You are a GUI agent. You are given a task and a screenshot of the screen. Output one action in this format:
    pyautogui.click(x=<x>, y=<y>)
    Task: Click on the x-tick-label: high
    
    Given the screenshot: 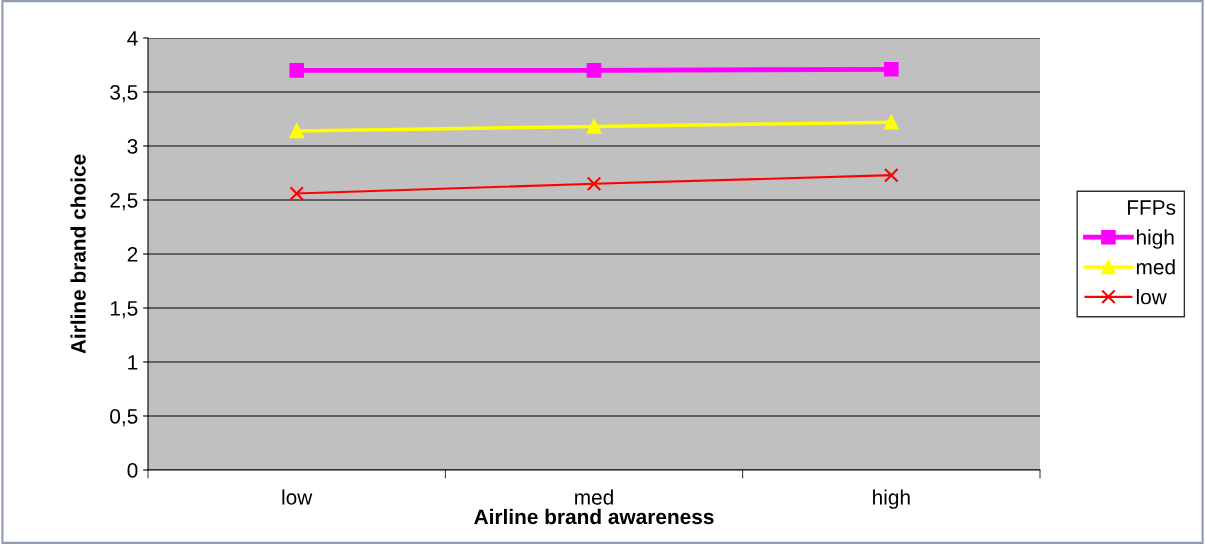 What is the action you would take?
    pyautogui.click(x=891, y=499)
    